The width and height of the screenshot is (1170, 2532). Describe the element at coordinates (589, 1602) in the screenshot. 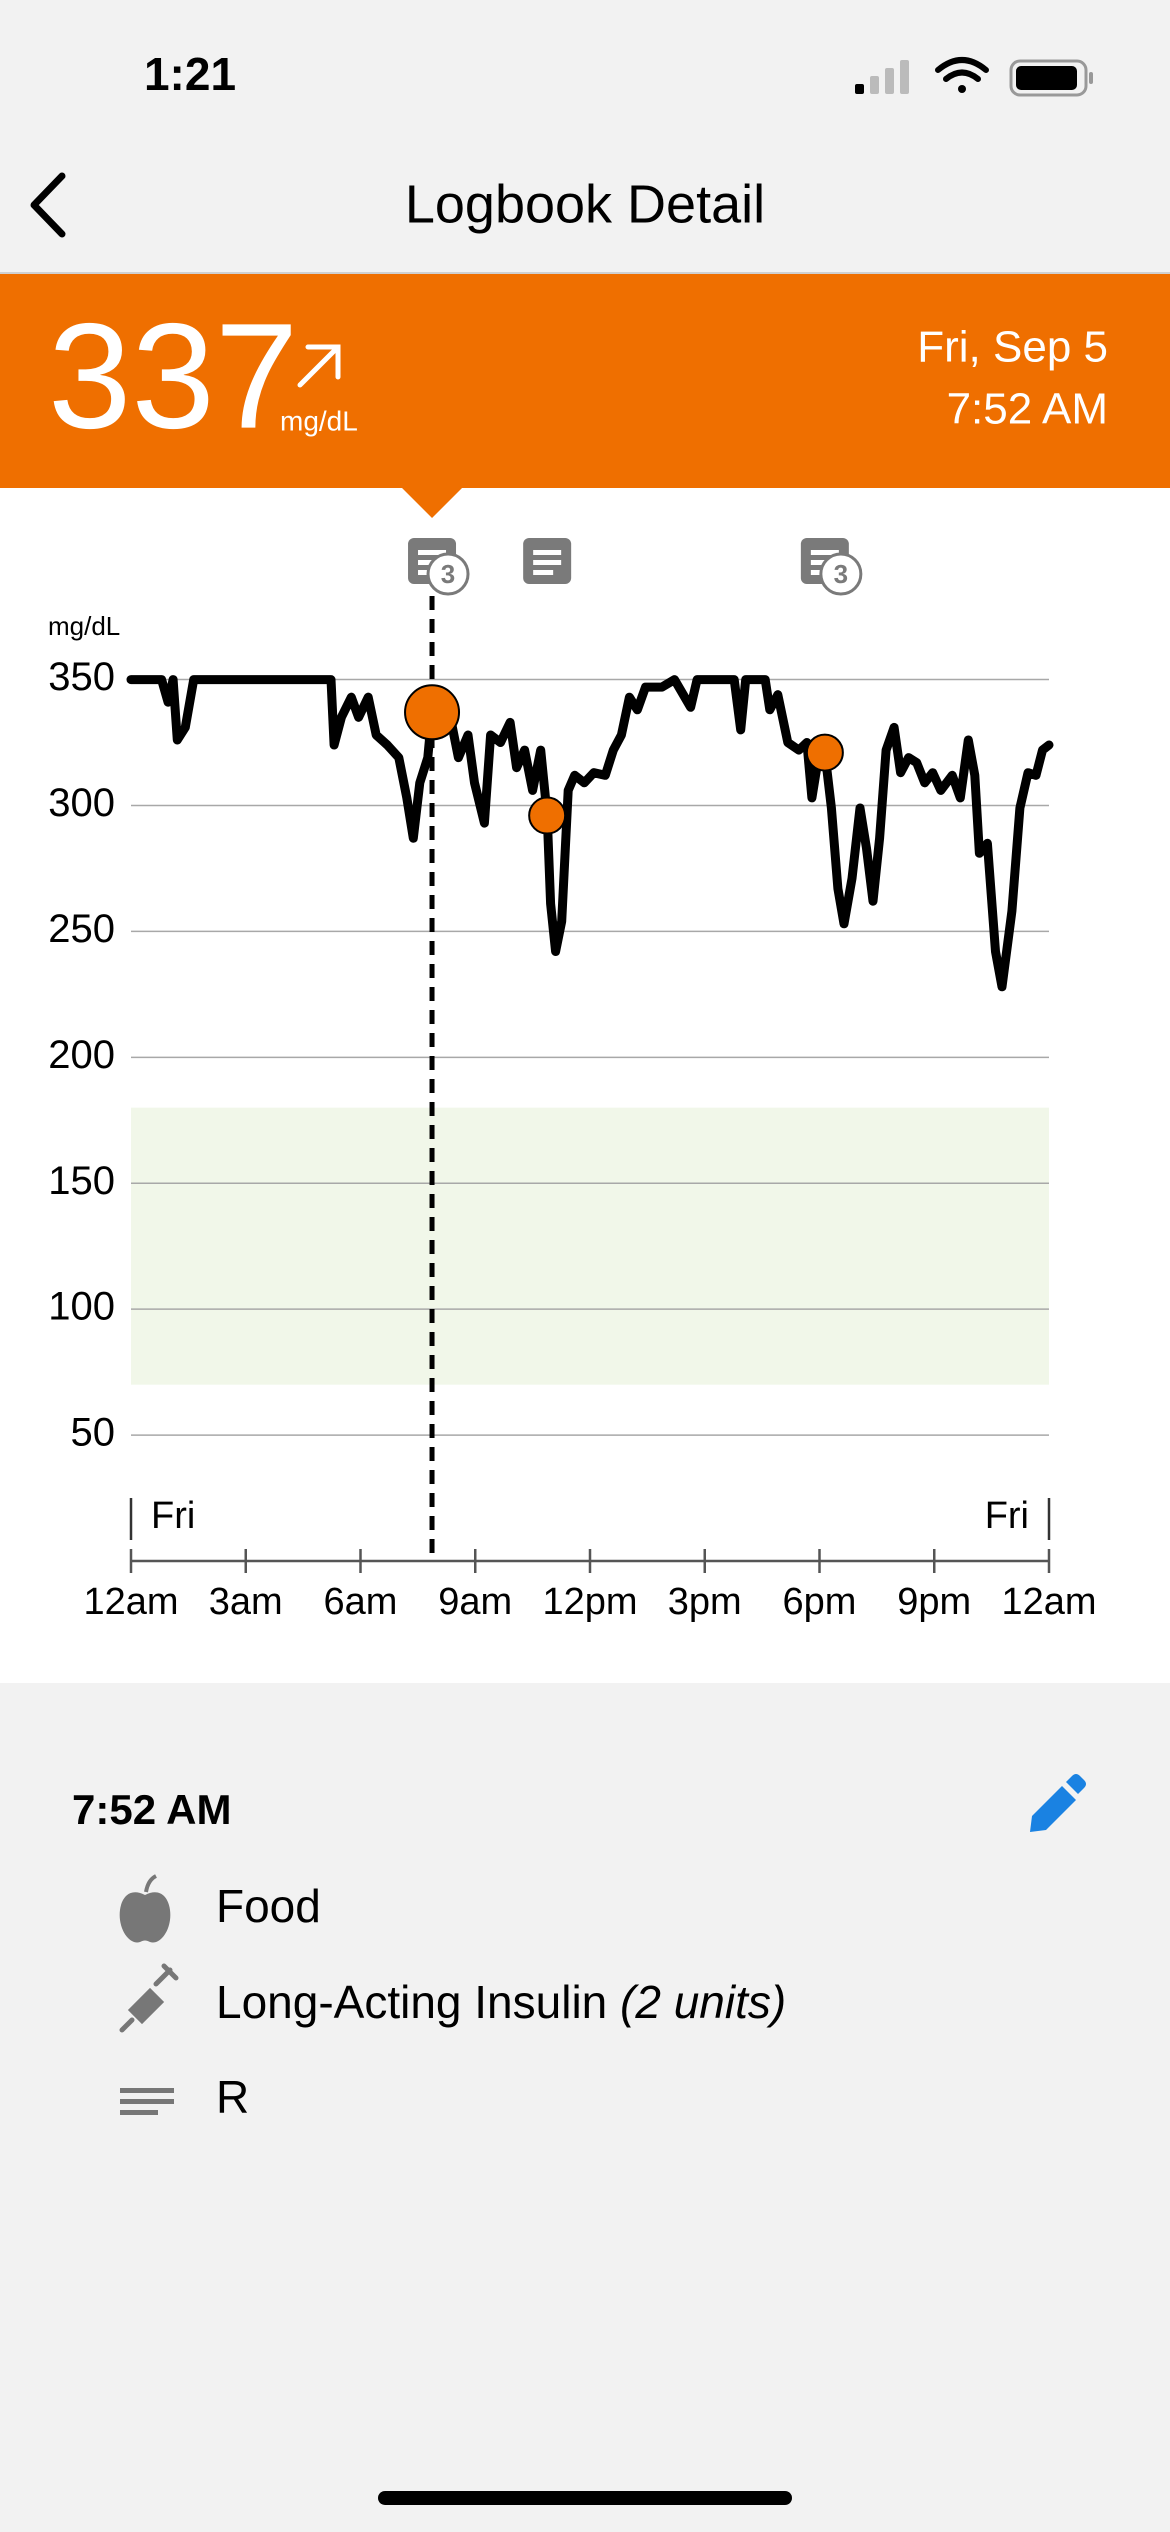

I see `x-tick-label: 12pm` at that location.